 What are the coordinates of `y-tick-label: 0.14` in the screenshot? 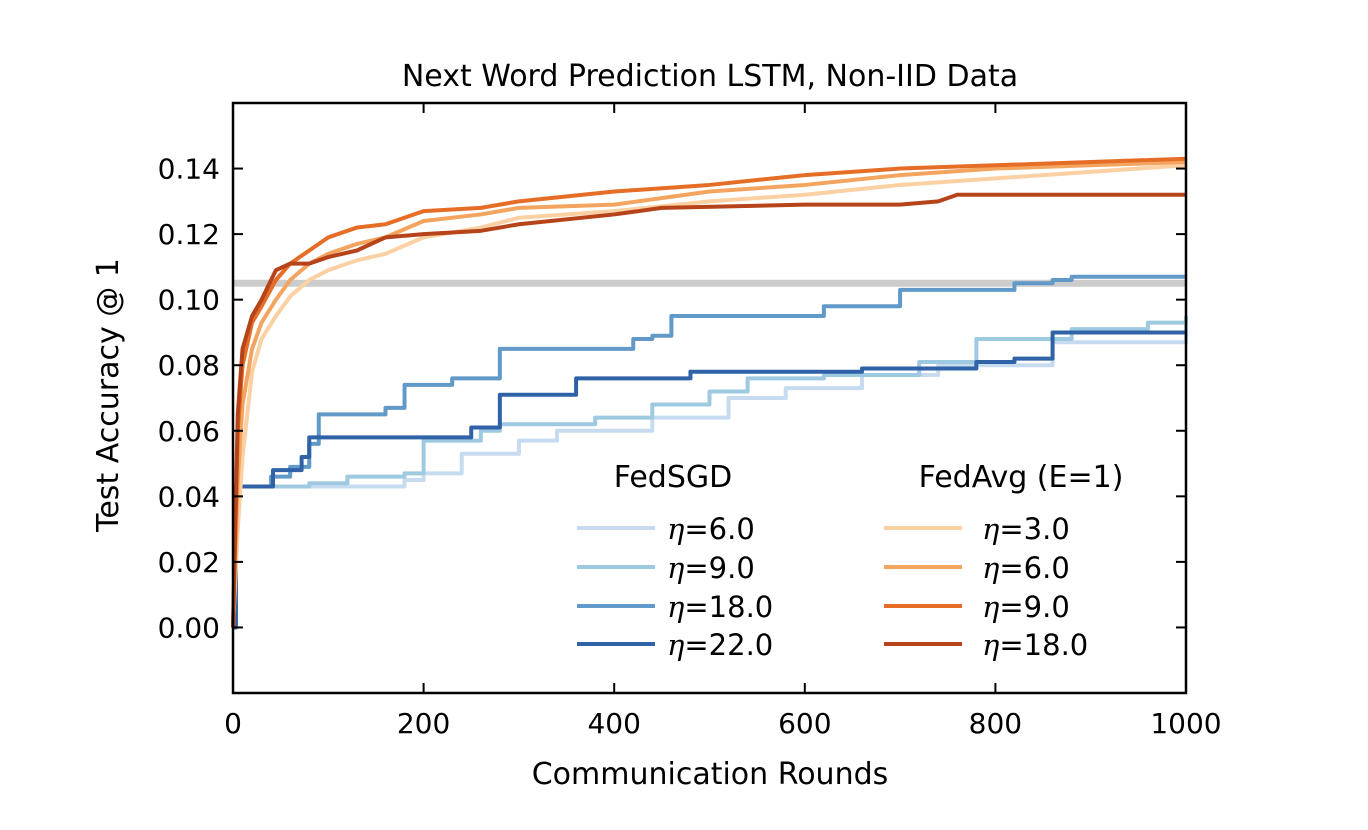 It's located at (189, 169).